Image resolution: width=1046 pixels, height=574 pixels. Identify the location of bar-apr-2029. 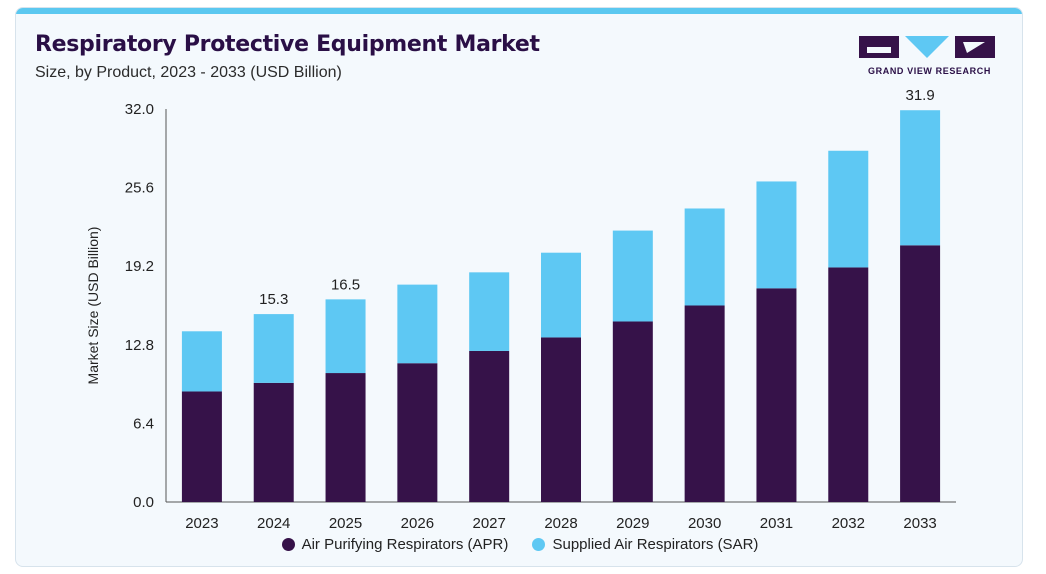
(632, 411).